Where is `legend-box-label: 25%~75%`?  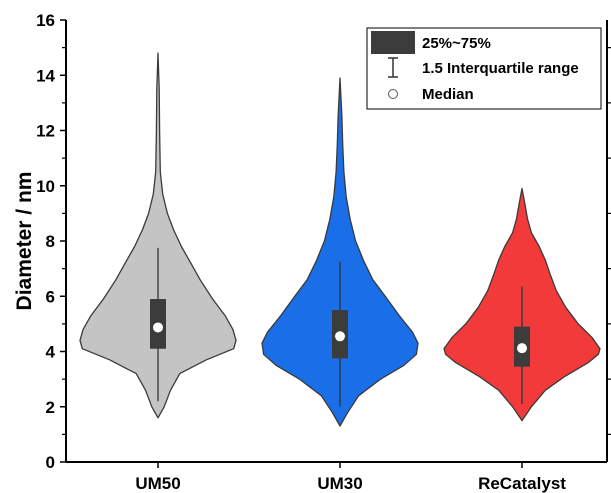
legend-box-label: 25%~75% is located at coordinates (456, 43).